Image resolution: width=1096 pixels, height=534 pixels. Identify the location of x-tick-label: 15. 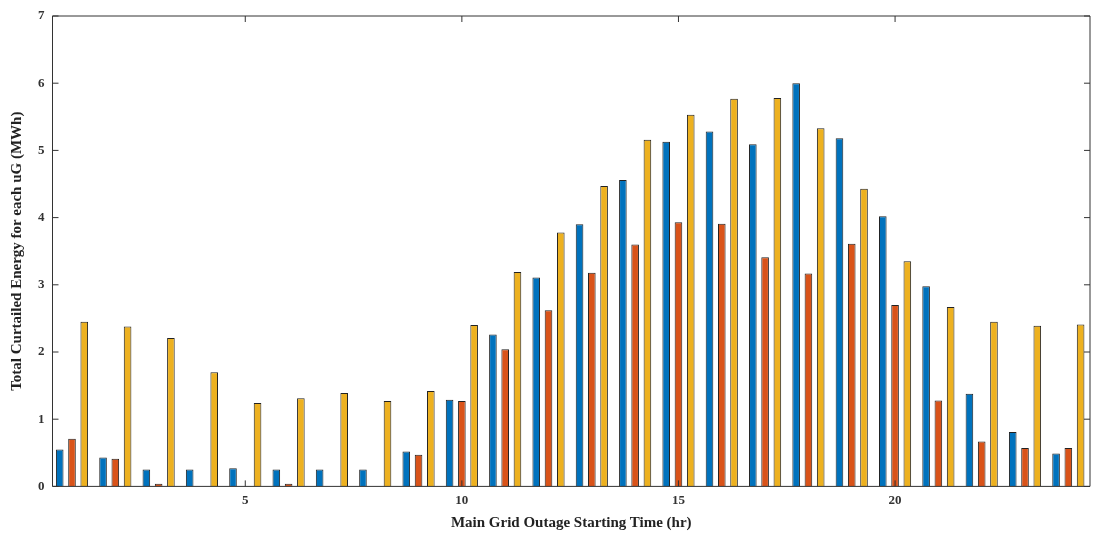
(678, 499).